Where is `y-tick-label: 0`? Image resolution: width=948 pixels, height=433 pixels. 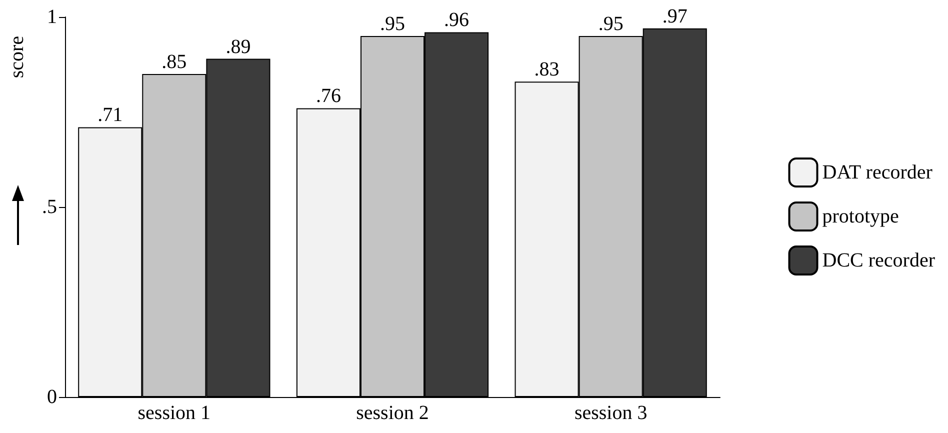
y-tick-label: 0 is located at coordinates (52, 397).